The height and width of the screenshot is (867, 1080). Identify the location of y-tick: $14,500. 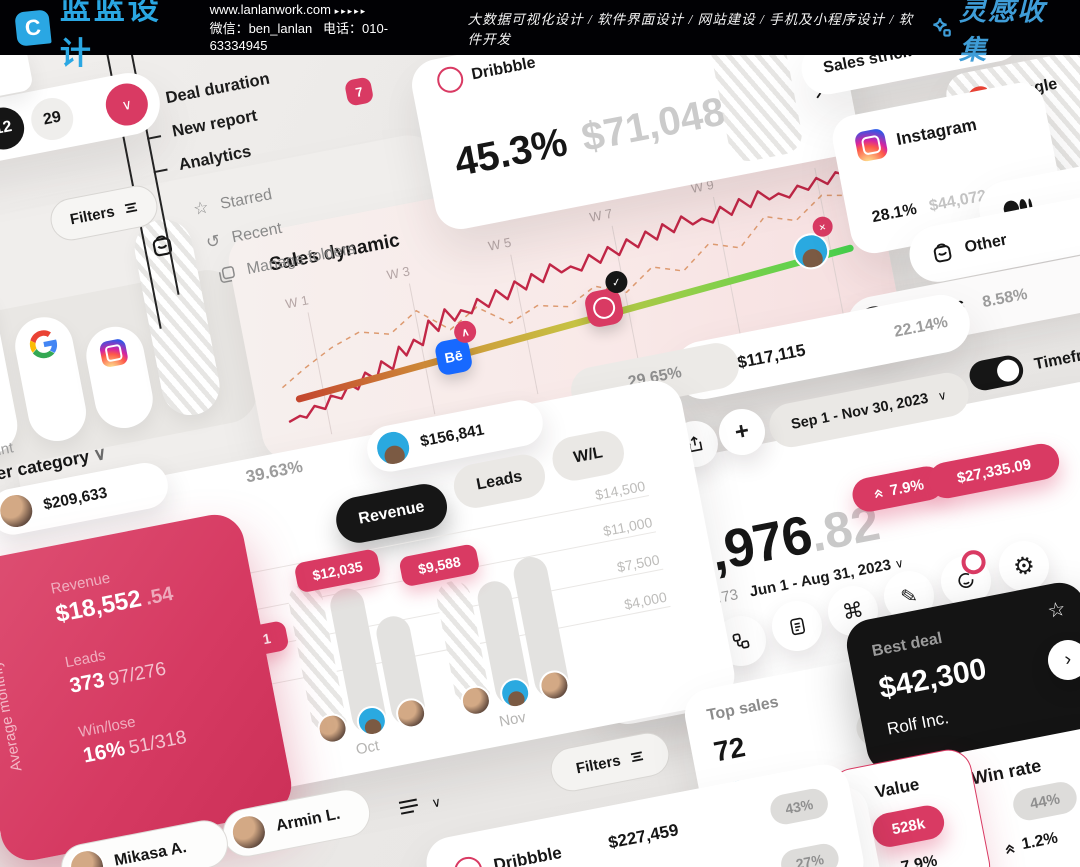
(620, 490).